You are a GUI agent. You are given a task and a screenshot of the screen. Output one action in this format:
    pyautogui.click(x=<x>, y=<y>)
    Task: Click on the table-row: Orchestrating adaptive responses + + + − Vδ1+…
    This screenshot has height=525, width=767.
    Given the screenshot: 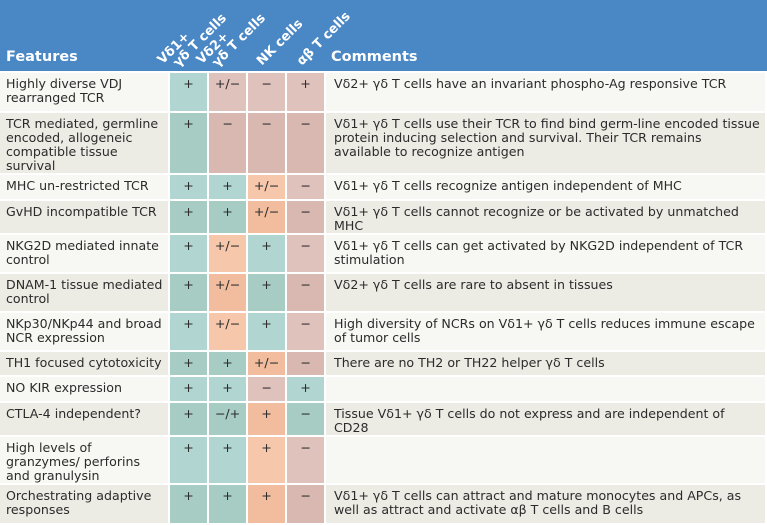 What is the action you would take?
    pyautogui.click(x=383, y=504)
    